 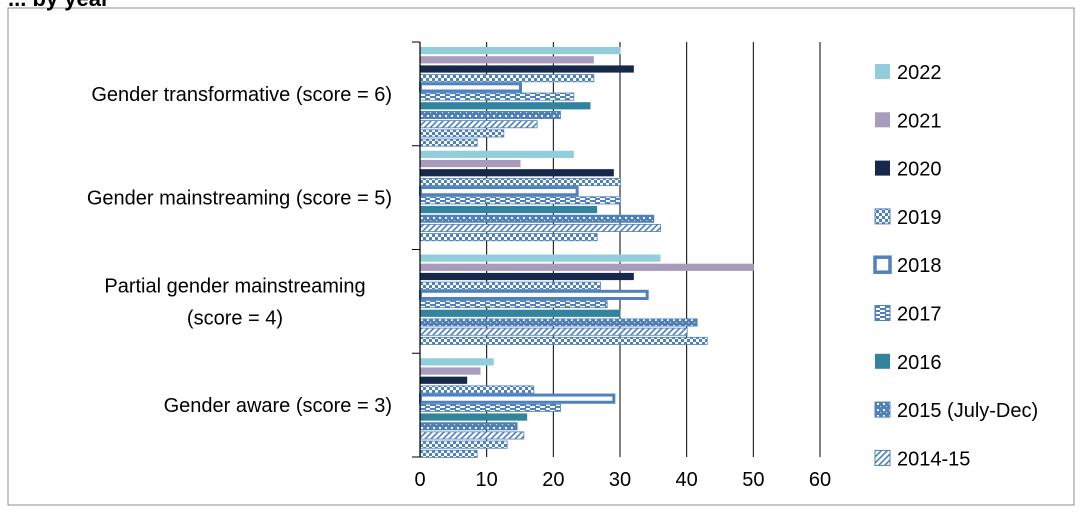 What do you see at coordinates (919, 218) in the screenshot?
I see `legend-label: 2019` at bounding box center [919, 218].